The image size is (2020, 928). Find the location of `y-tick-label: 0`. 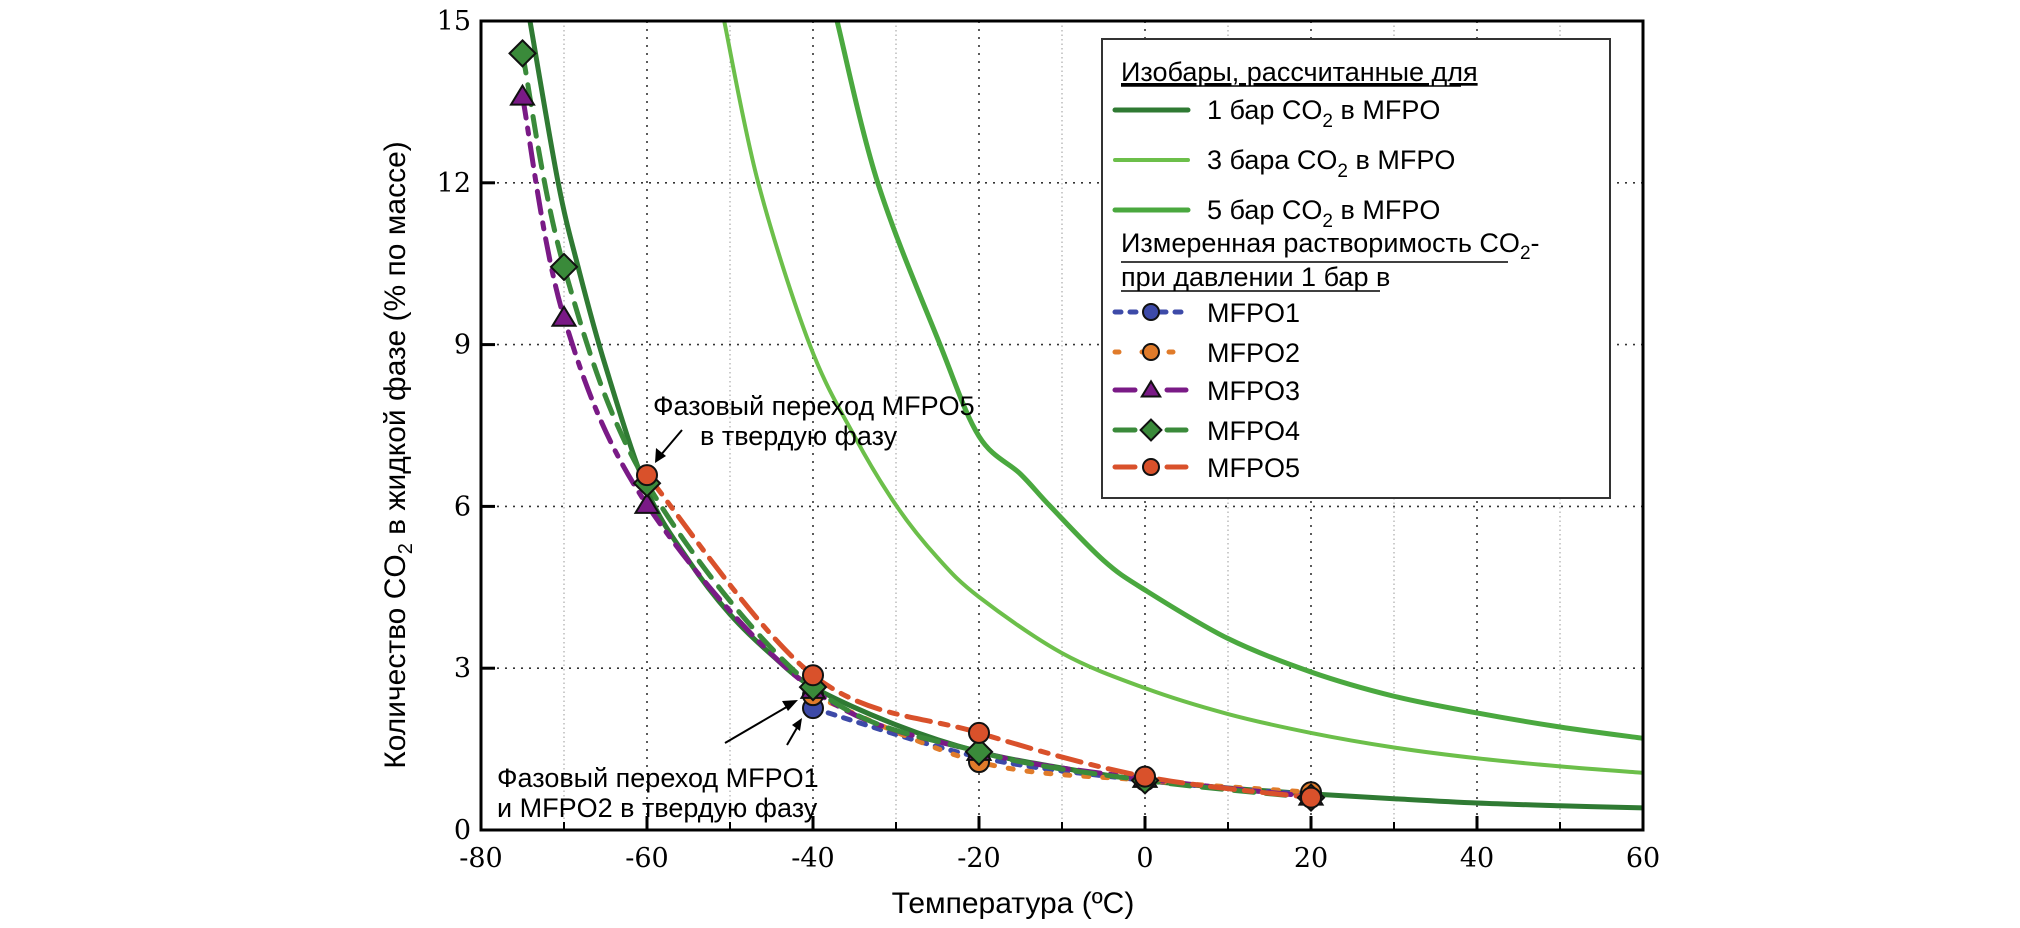

y-tick-label: 0 is located at coordinates (462, 830).